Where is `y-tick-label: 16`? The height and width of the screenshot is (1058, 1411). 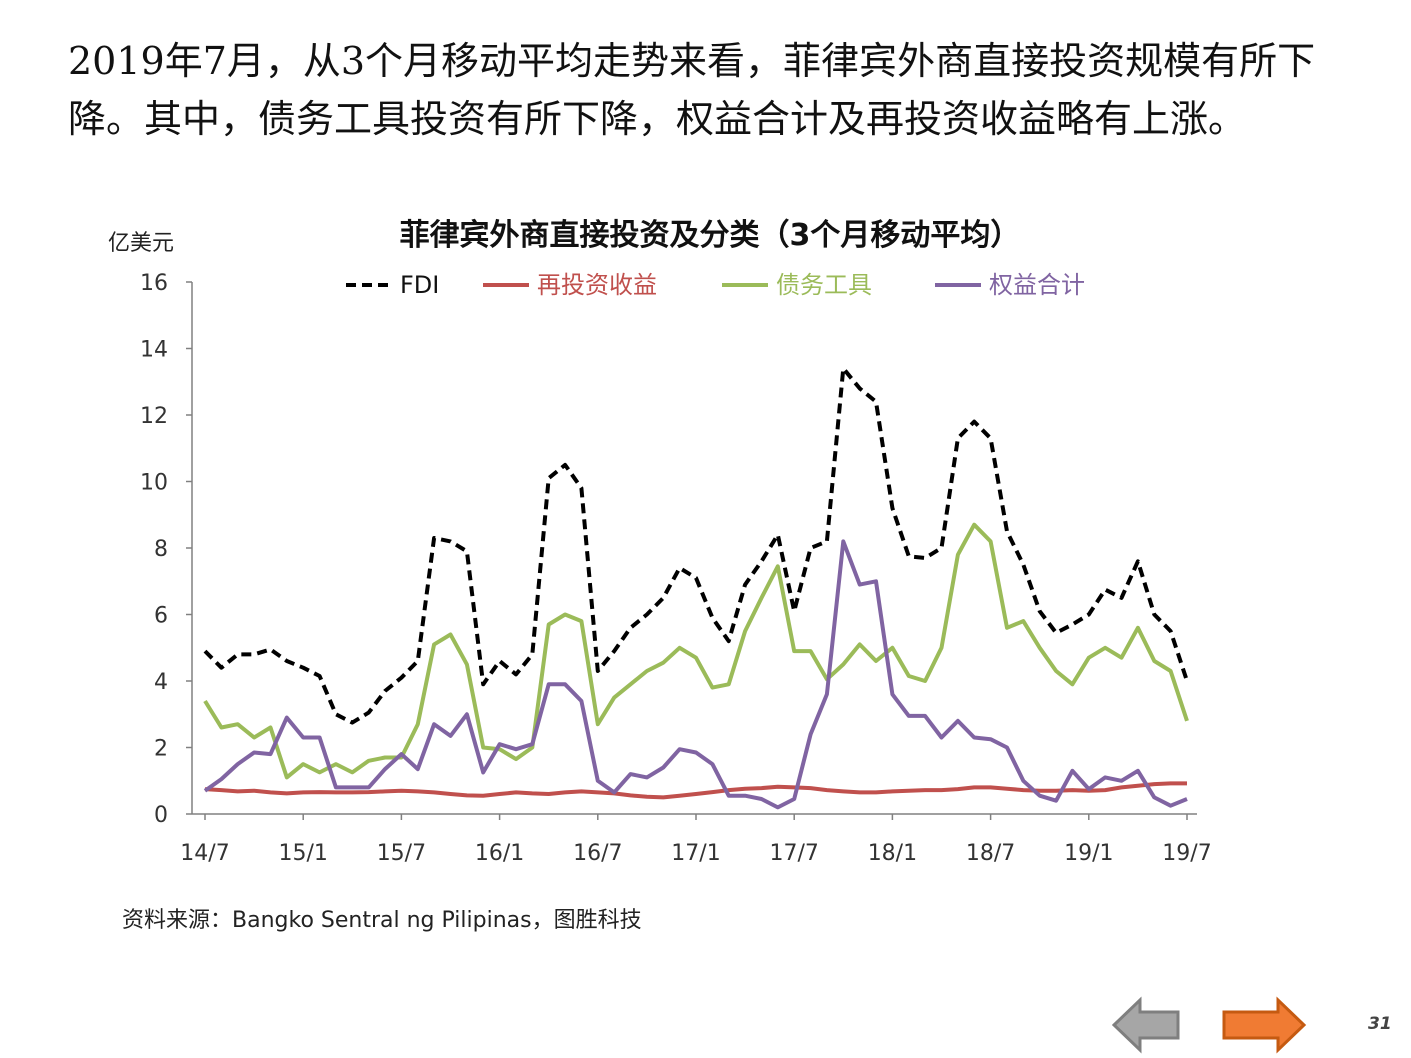
y-tick-label: 16 is located at coordinates (154, 283).